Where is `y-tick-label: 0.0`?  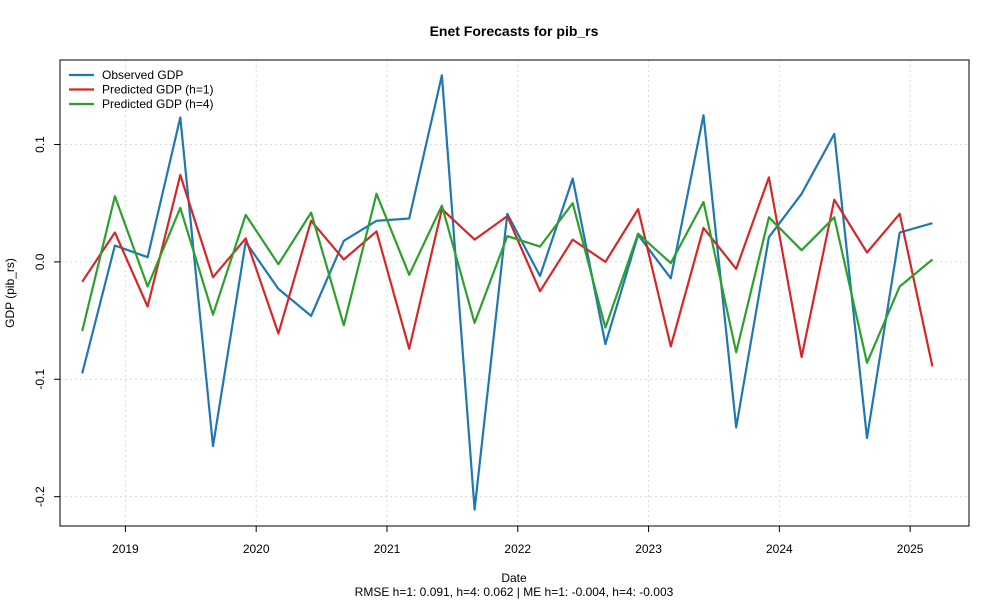 y-tick-label: 0.0 is located at coordinates (40, 261).